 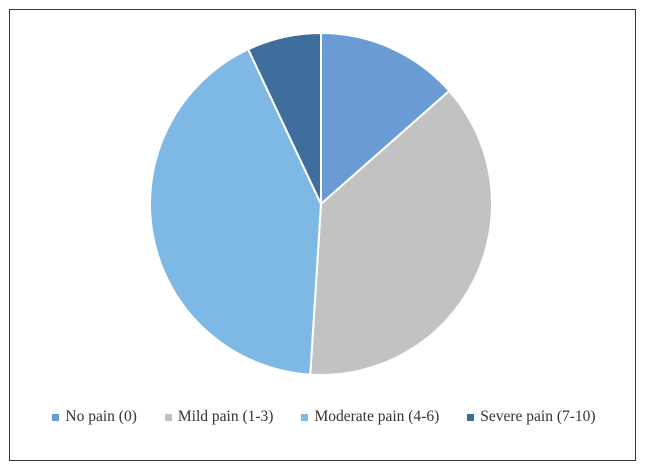 I want to click on legend-swatch-severe-pain, so click(x=471, y=417).